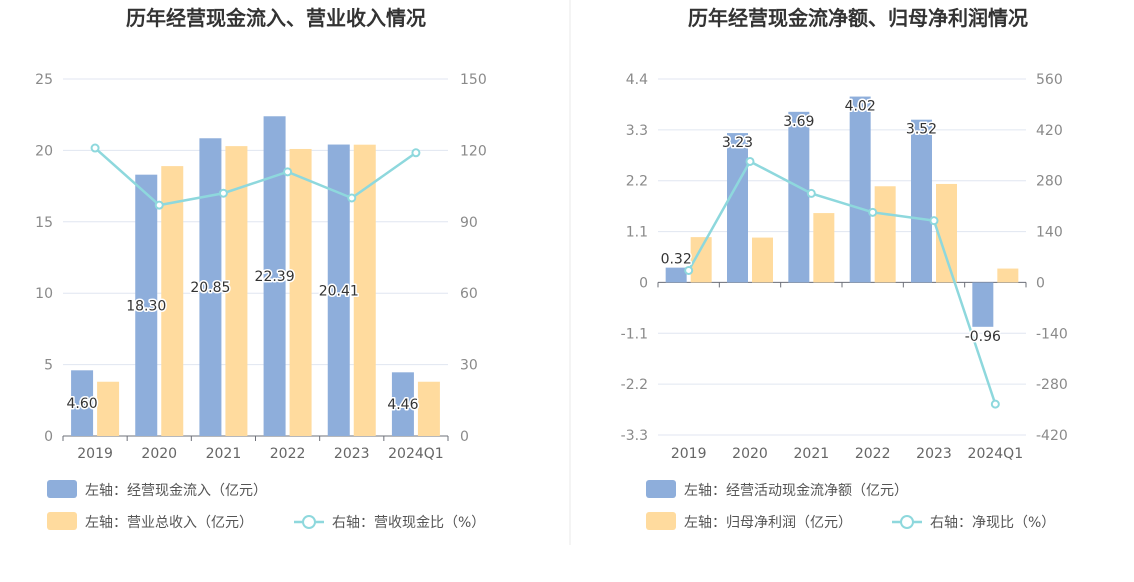 This screenshot has height=582, width=1134. I want to click on right-axis-tick: 30, so click(469, 366).